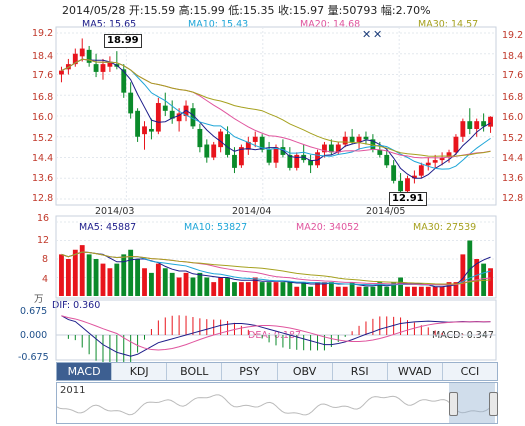 The image size is (525, 426). I want to click on date-label: 2014/05, so click(386, 211).